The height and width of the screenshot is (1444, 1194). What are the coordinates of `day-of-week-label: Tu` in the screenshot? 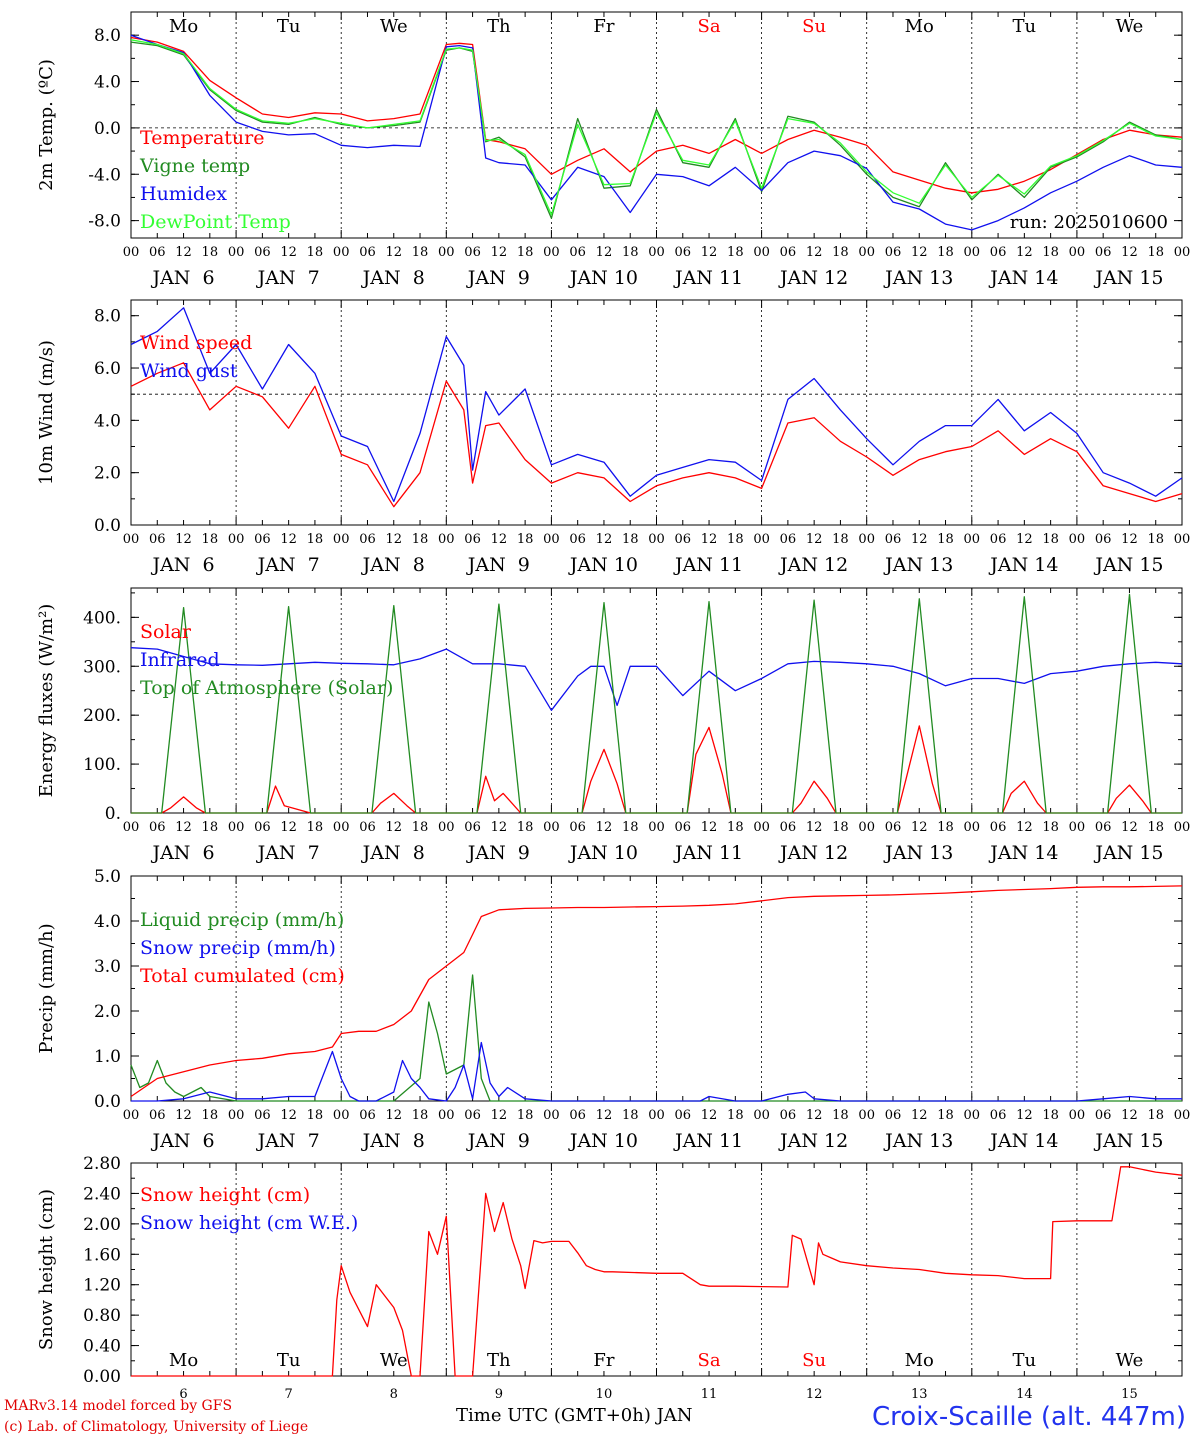 It's located at (1025, 1360).